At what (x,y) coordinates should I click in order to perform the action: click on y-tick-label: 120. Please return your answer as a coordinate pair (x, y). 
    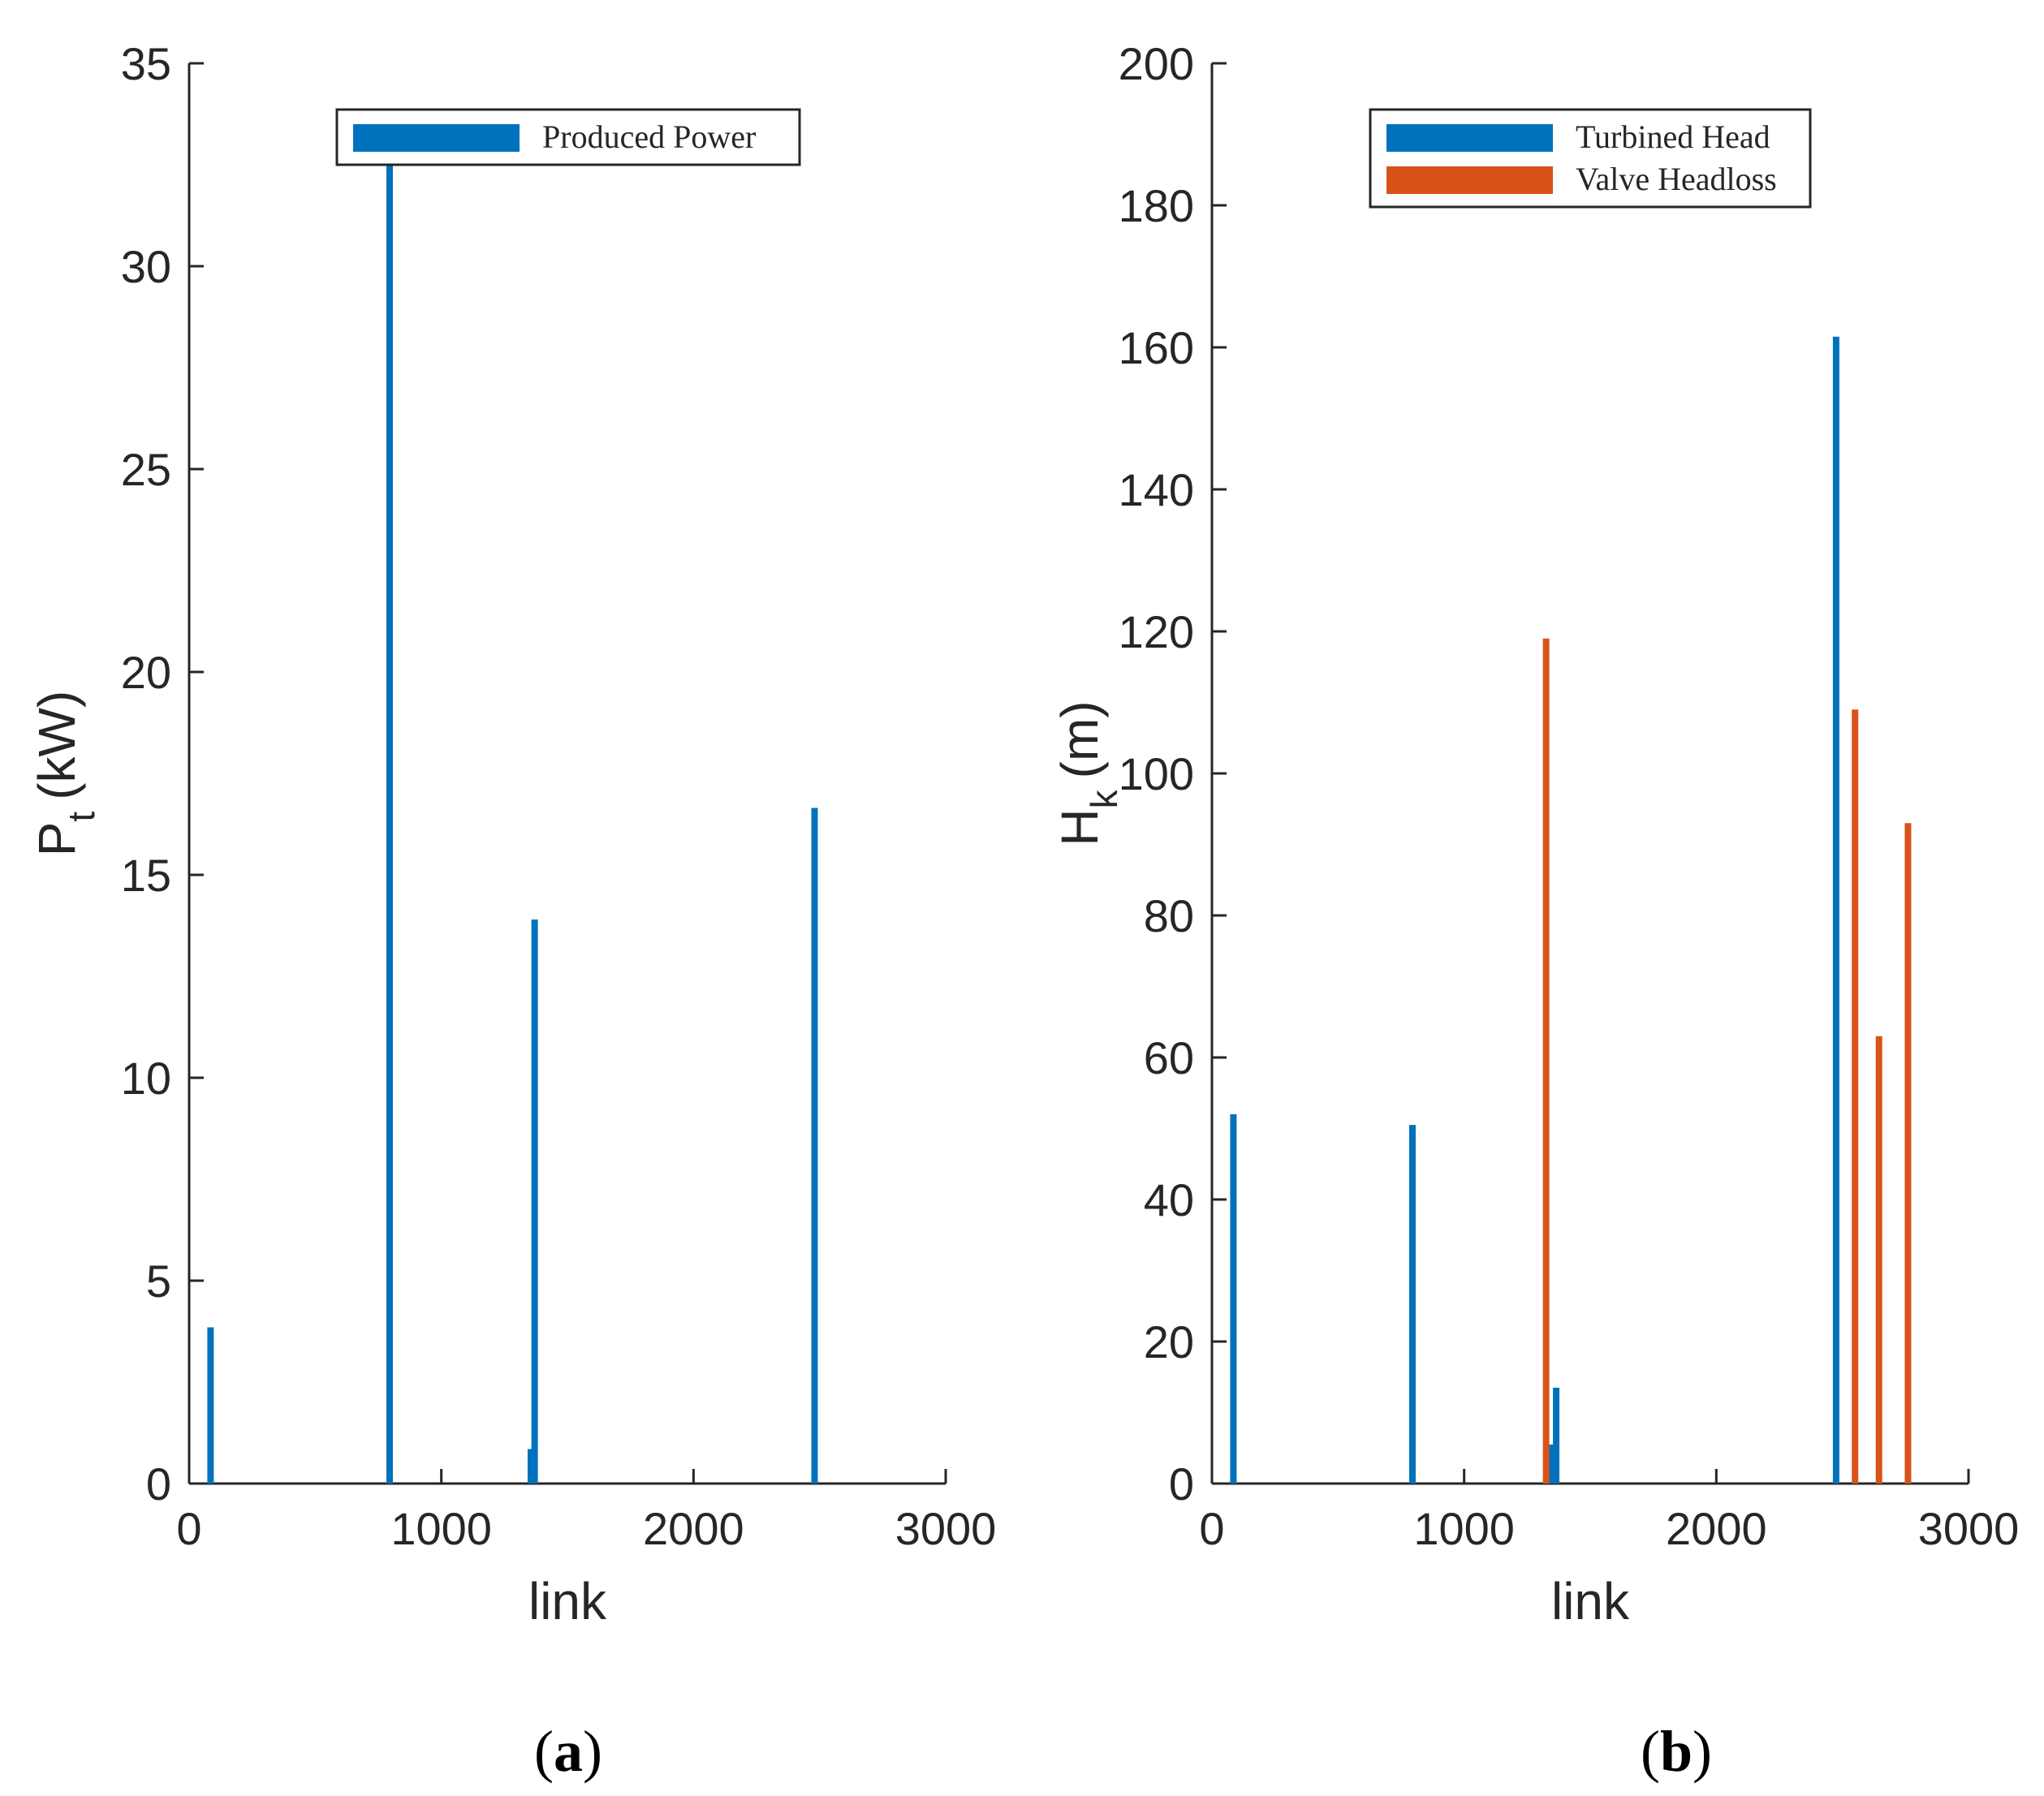
    Looking at the image, I should click on (1157, 632).